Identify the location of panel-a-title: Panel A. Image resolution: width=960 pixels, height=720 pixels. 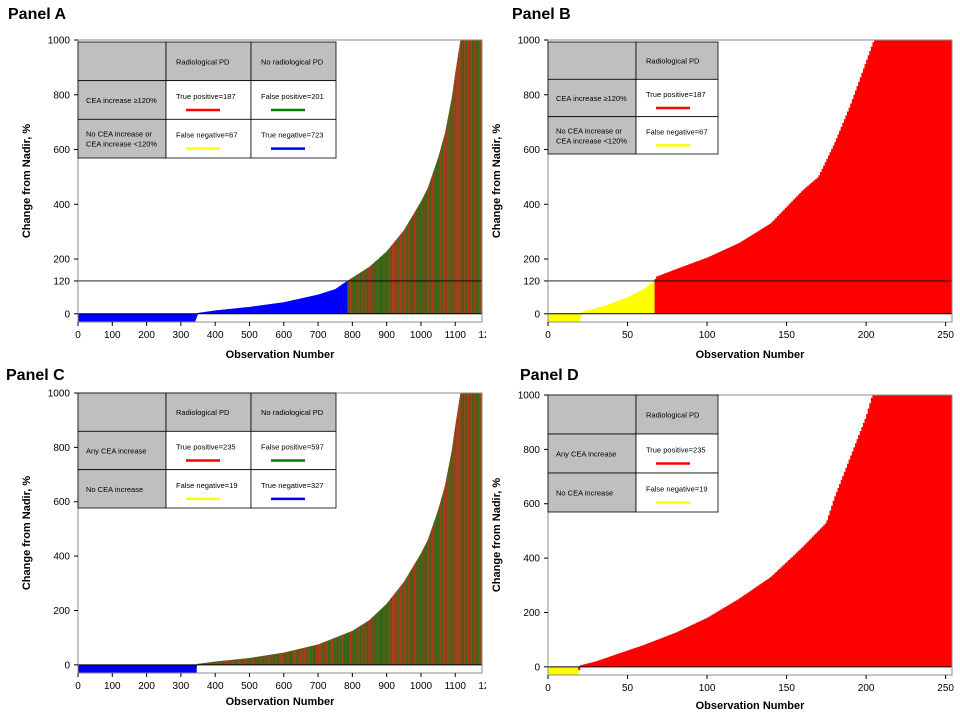
(37, 14).